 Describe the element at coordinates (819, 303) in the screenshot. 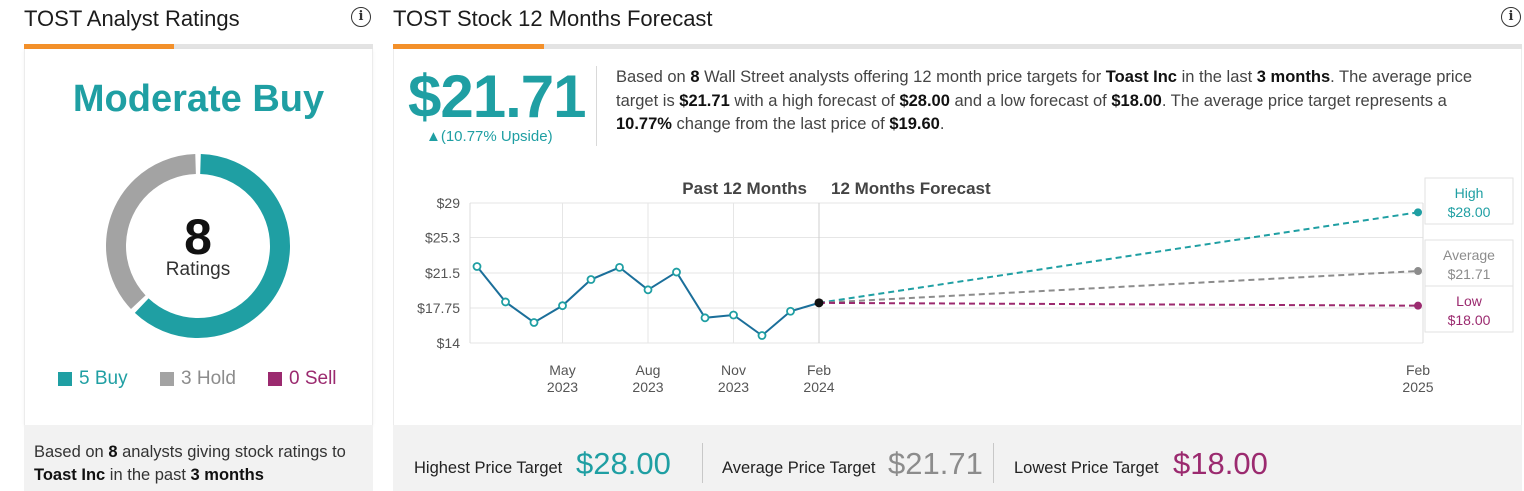

I see `current-price-point` at that location.